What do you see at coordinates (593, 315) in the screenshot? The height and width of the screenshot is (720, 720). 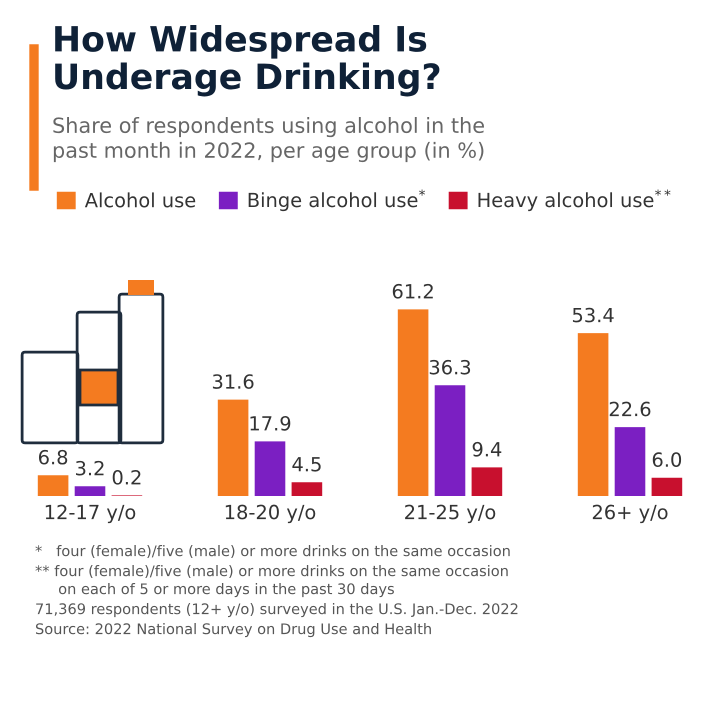 I see `data-label: 53.4` at bounding box center [593, 315].